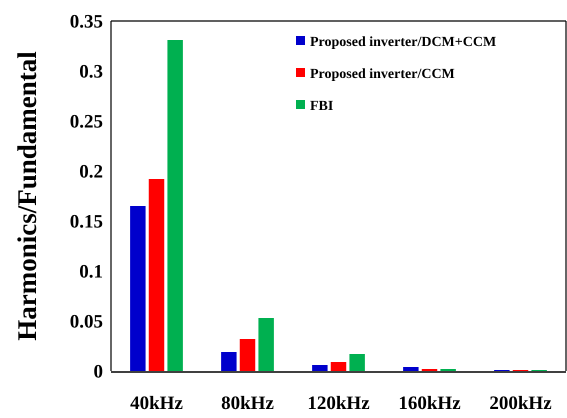  Describe the element at coordinates (86, 22) in the screenshot. I see `y-tick-label: 0.35` at that location.